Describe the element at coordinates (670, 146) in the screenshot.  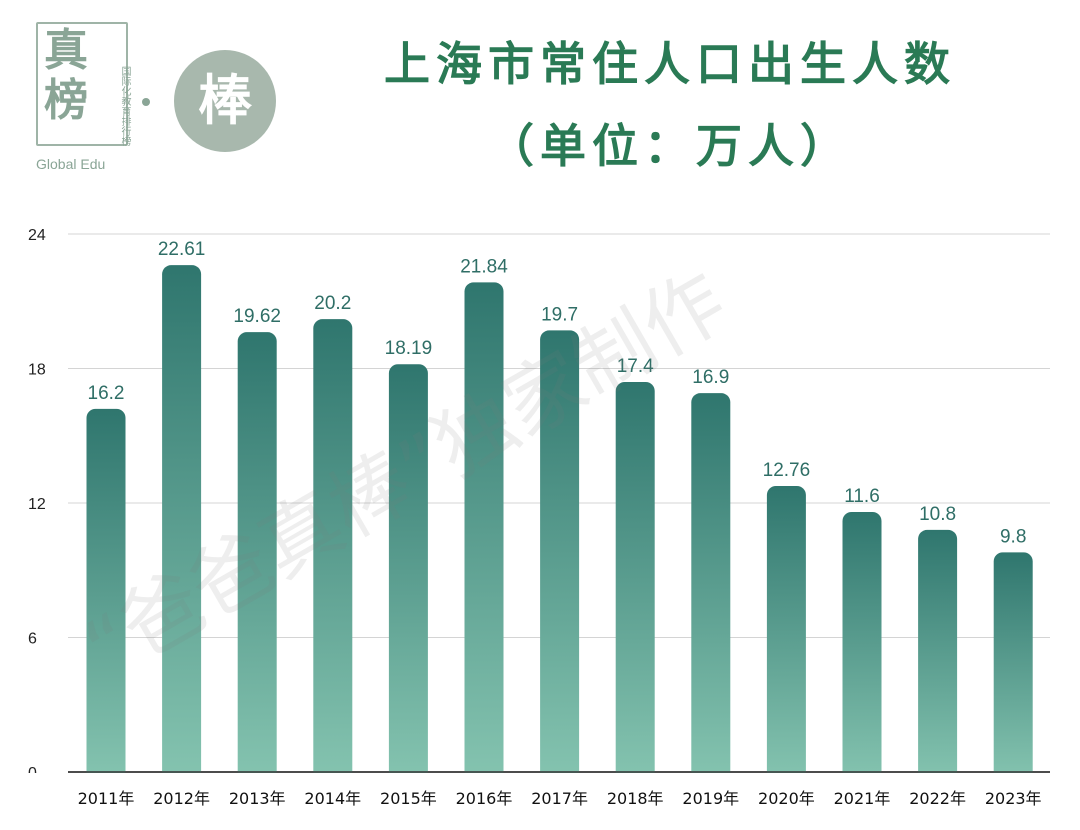
I see `chart-subtitle: （单位：万人）` at that location.